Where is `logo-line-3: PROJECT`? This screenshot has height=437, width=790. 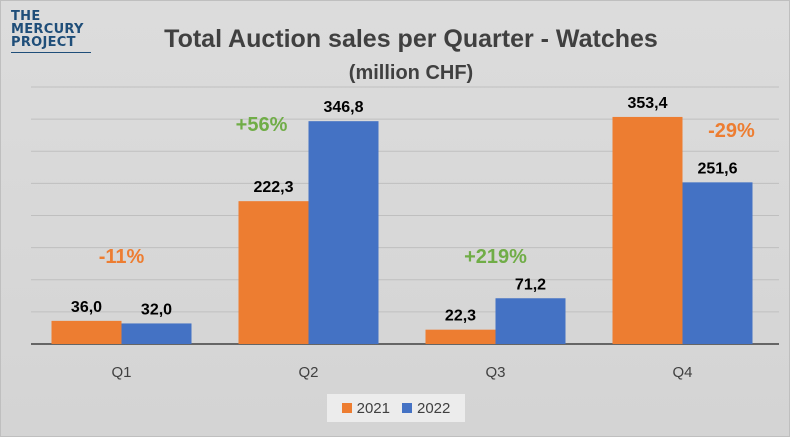 logo-line-3: PROJECT is located at coordinates (43, 42).